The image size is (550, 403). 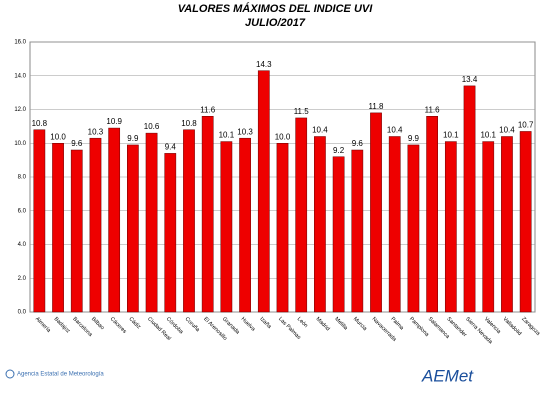 I want to click on x-tick-label: Coruña, so click(x=193, y=325).